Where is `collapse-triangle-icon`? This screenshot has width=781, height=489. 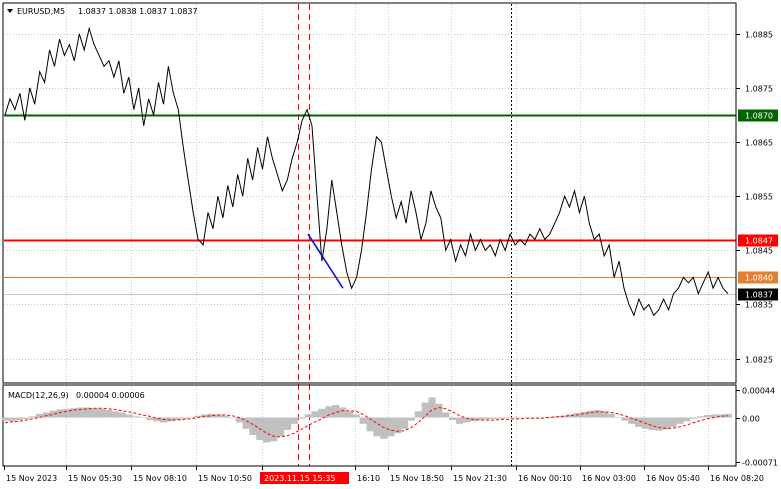
collapse-triangle-icon is located at coordinates (10, 11).